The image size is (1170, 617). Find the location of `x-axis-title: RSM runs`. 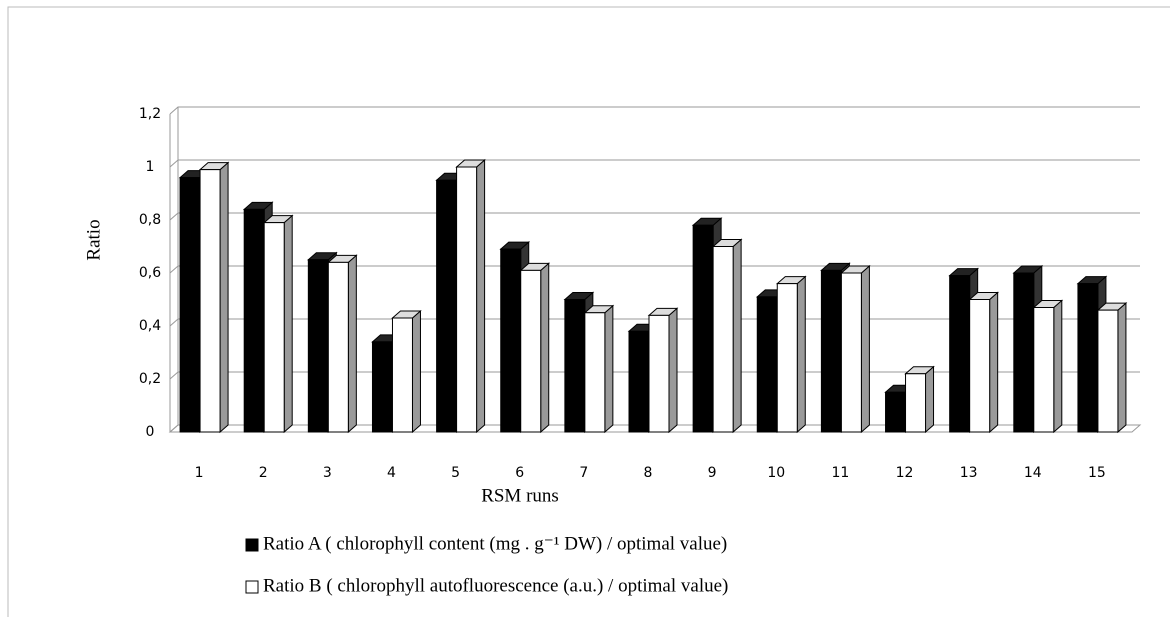

x-axis-title: RSM runs is located at coordinates (520, 495).